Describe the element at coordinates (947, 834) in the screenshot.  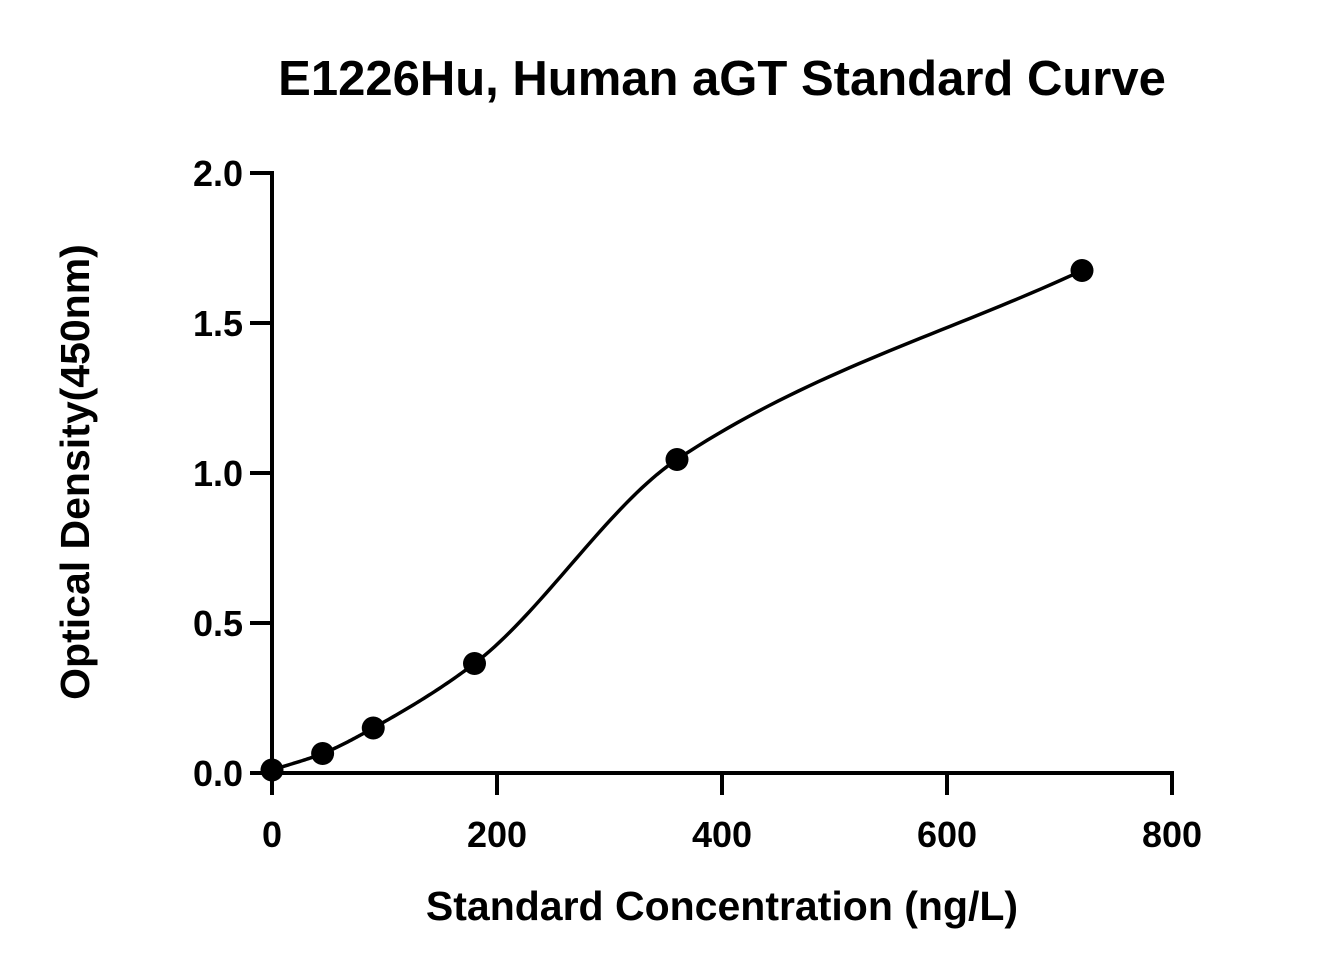
I see `x-tick-label: 600` at that location.